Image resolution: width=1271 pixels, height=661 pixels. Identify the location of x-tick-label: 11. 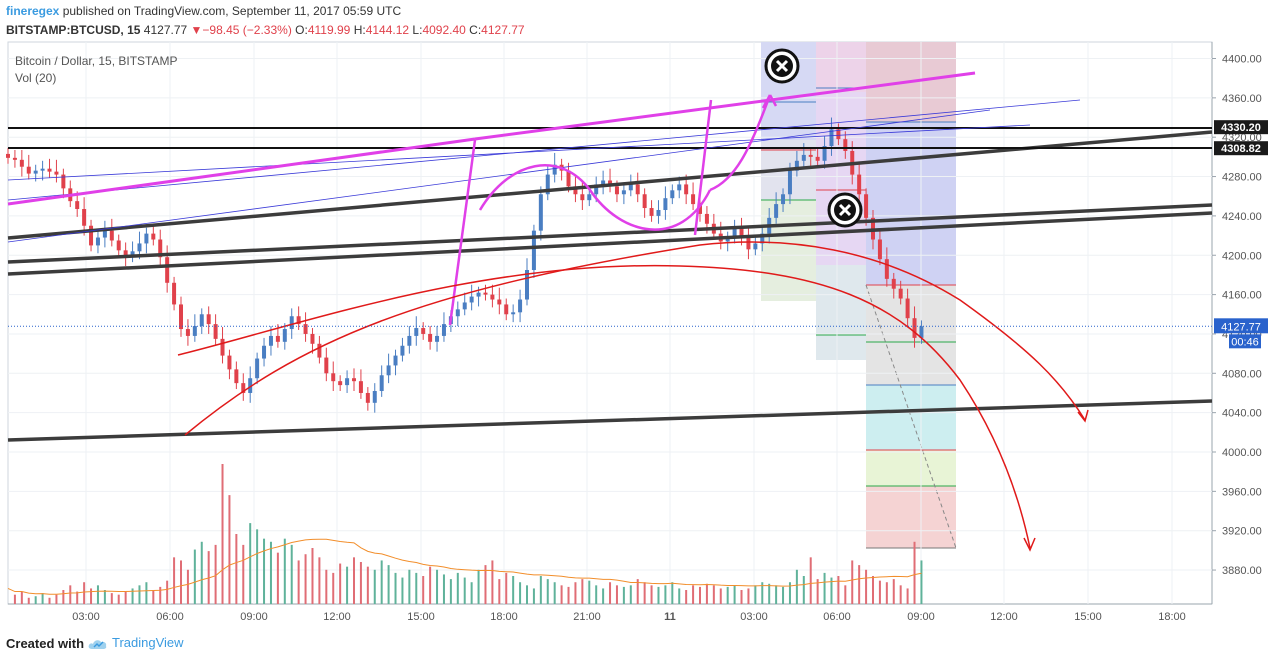
(670, 617).